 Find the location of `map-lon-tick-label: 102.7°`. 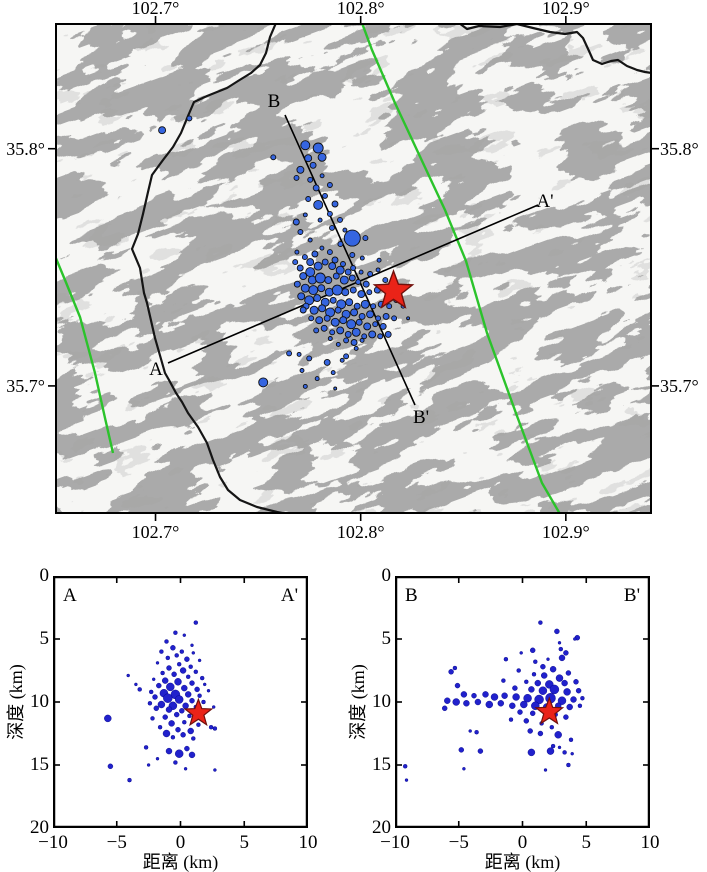

map-lon-tick-label: 102.7° is located at coordinates (155, 9).